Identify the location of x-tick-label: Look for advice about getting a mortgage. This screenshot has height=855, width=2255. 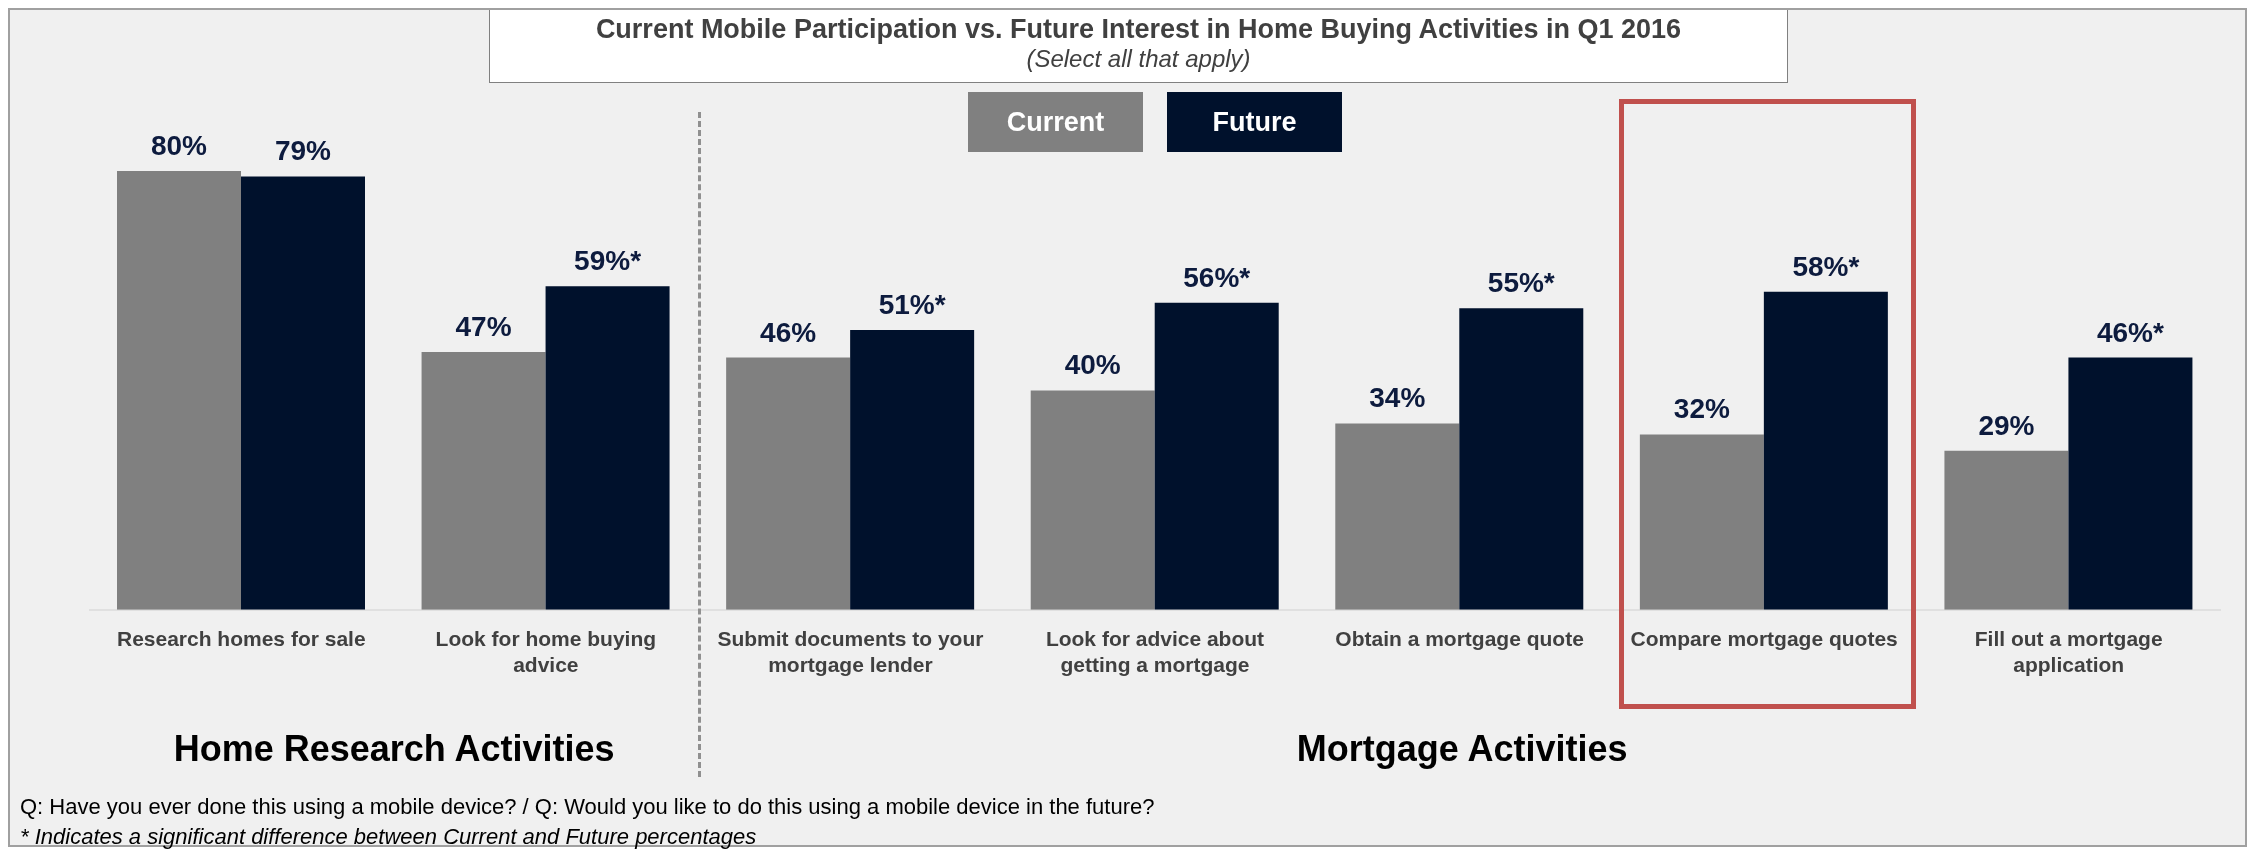
(1155, 651).